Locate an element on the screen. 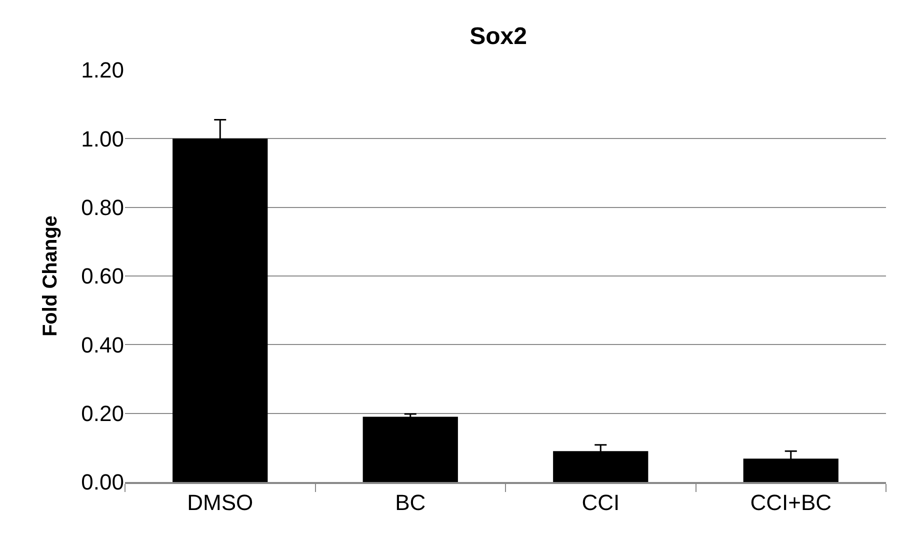 The width and height of the screenshot is (906, 542). y-tick-label: 1.00 is located at coordinates (102, 139).